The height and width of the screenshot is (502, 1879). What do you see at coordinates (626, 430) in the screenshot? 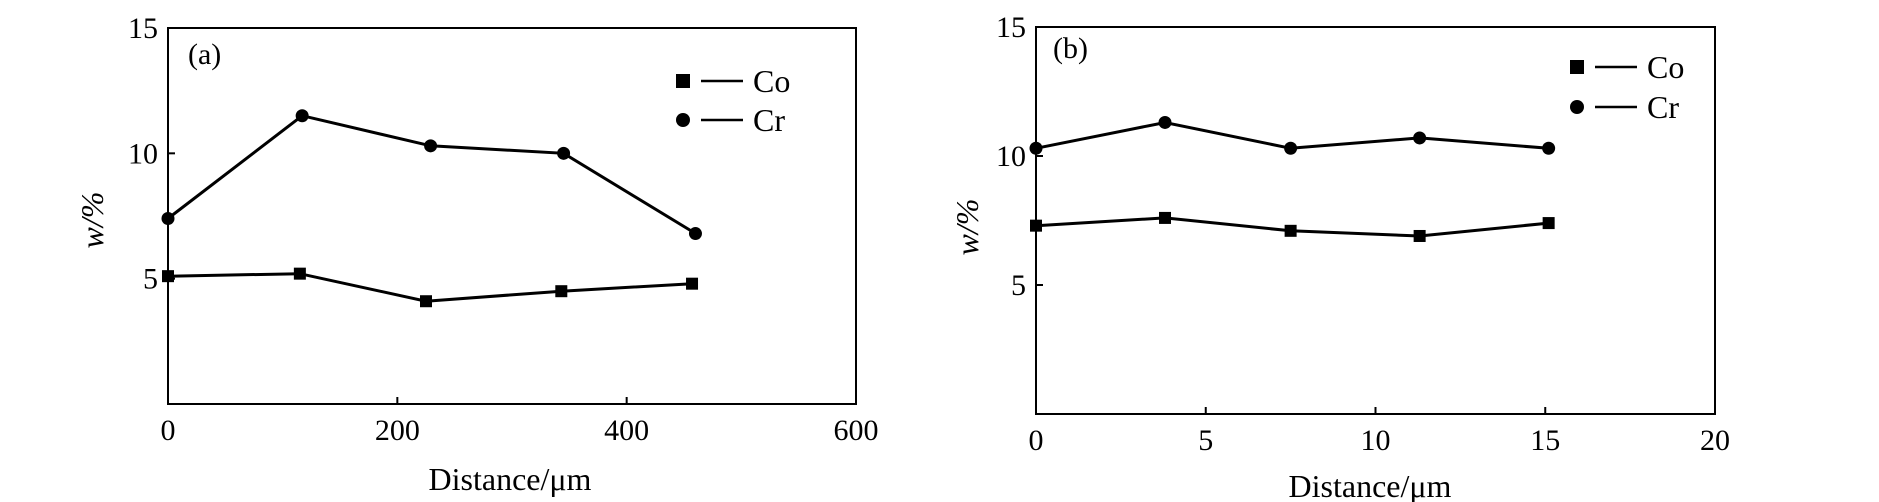
I see `x-tick-label: 400` at bounding box center [626, 430].